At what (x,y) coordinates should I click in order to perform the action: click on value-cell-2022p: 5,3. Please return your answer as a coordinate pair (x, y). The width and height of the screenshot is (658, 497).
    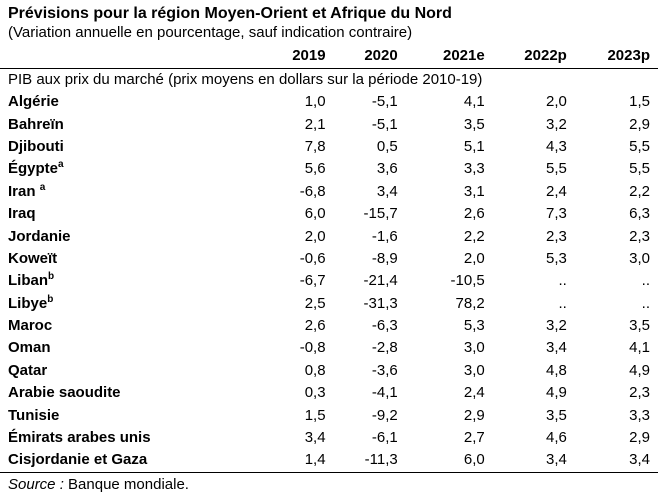
    Looking at the image, I should click on (556, 258).